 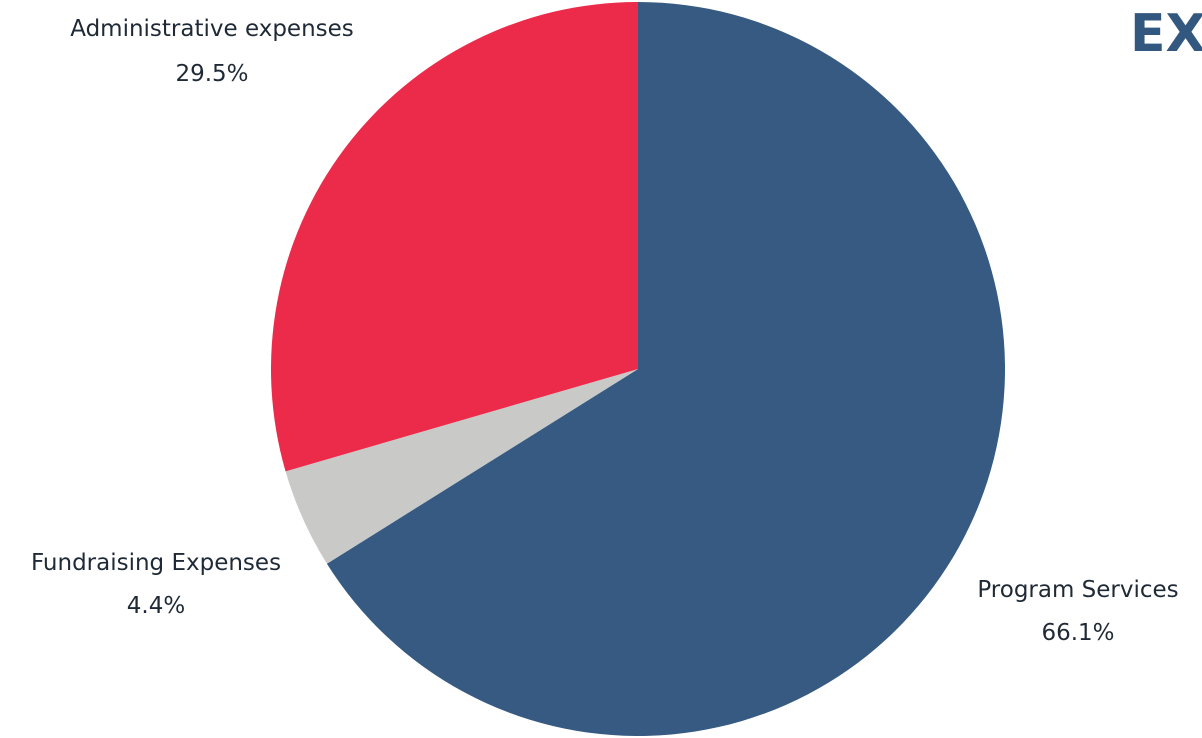 What do you see at coordinates (156, 563) in the screenshot?
I see `slice-name-label-fundraising-expenses: Fundraising Expenses` at bounding box center [156, 563].